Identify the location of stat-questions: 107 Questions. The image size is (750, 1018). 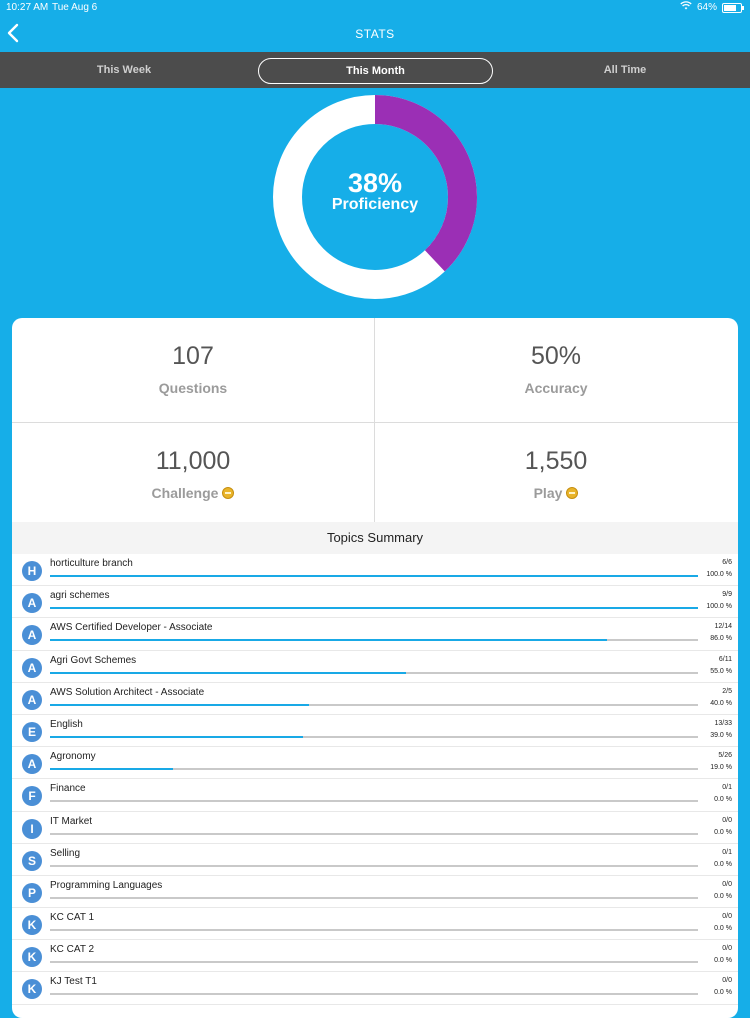
(193, 370).